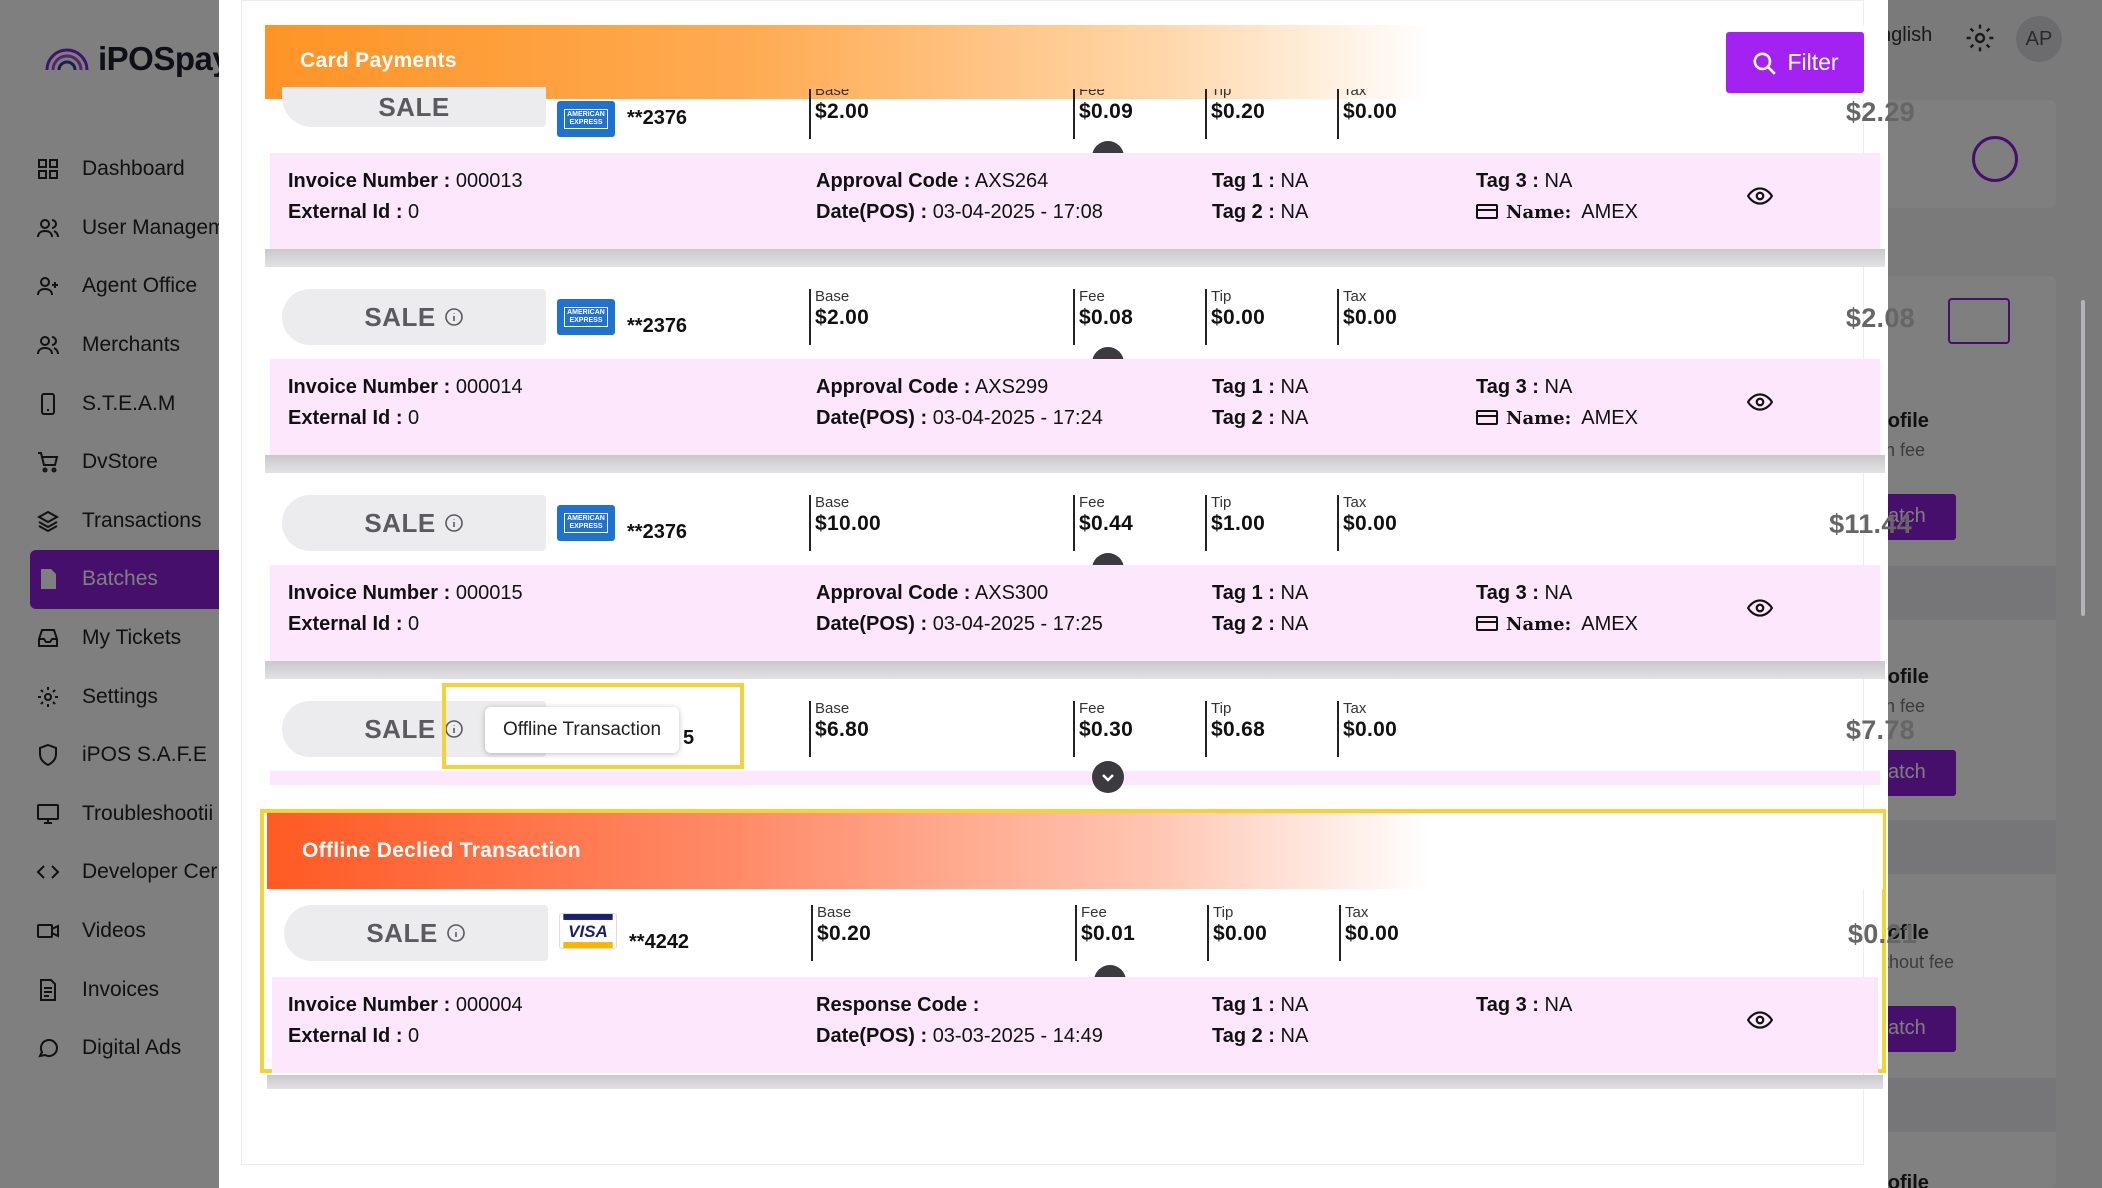 Image resolution: width=2102 pixels, height=1188 pixels. What do you see at coordinates (1235, 523) in the screenshot?
I see `tip-amount: Tip $1.00` at bounding box center [1235, 523].